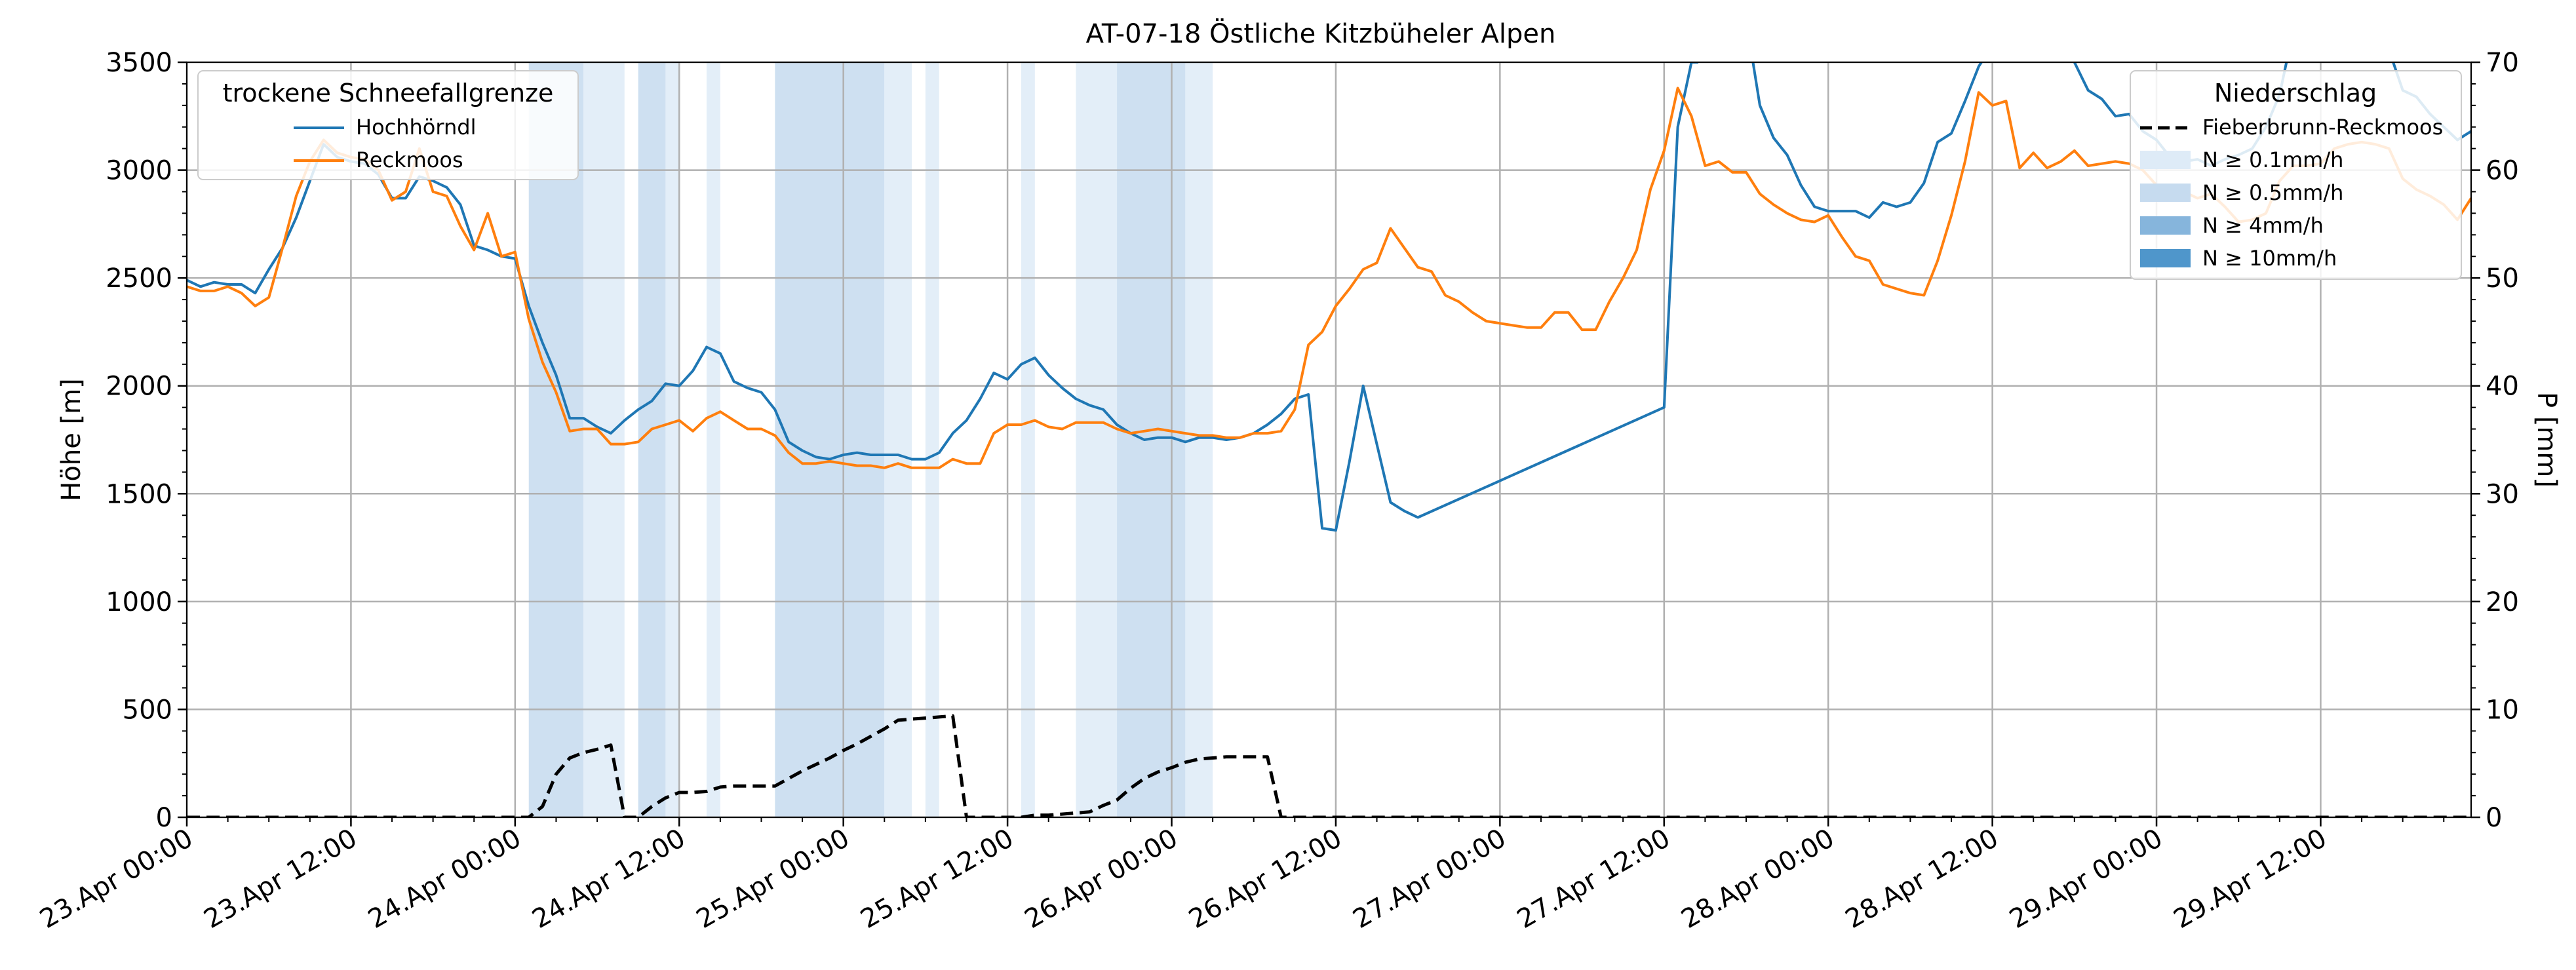 The height and width of the screenshot is (970, 2576). Describe the element at coordinates (2502, 387) in the screenshot. I see `y2-tick-label-4: 40` at that location.